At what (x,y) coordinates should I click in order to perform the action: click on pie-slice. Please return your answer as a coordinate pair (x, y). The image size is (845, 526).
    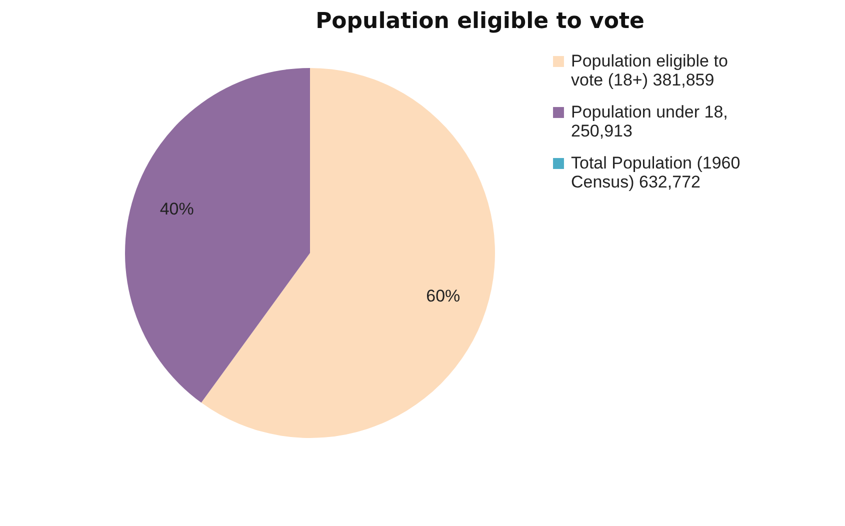
    Looking at the image, I should click on (217, 235).